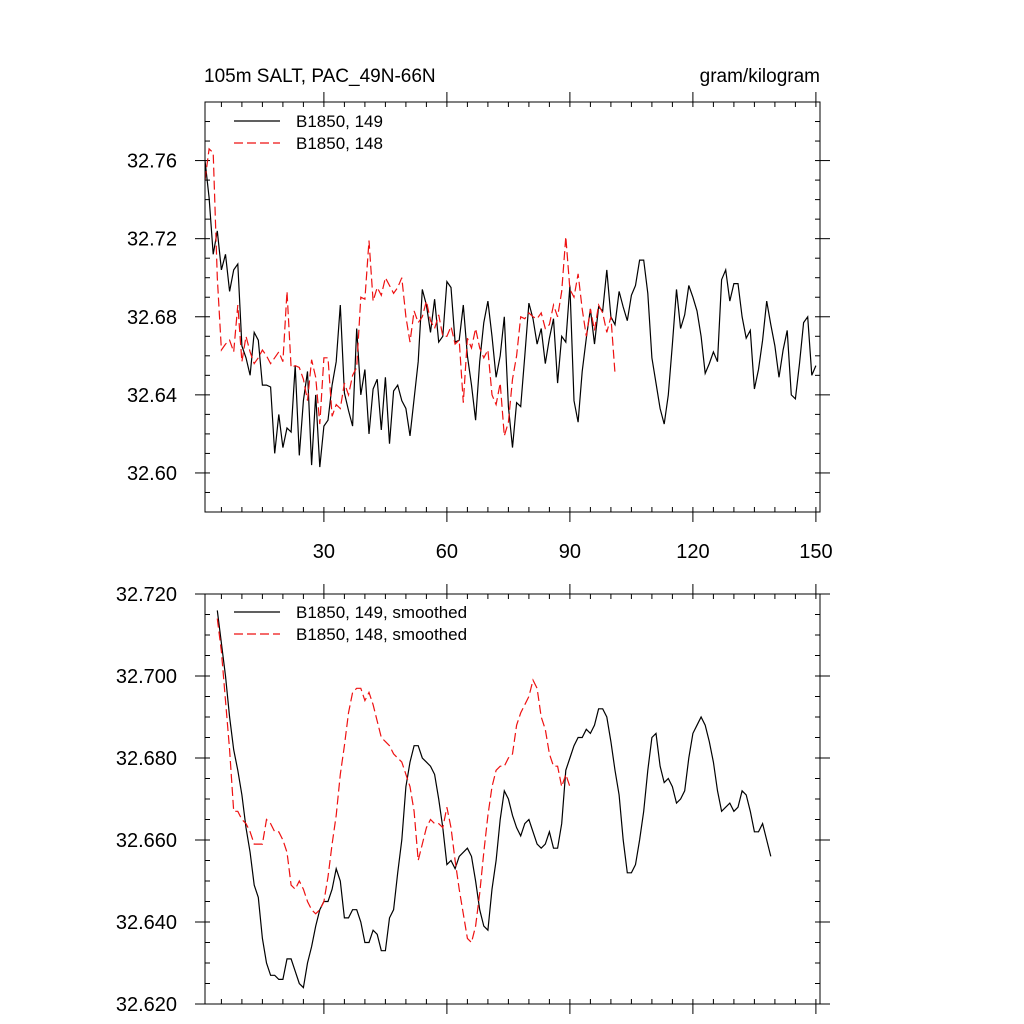 Image resolution: width=1024 pixels, height=1024 pixels. What do you see at coordinates (447, 552) in the screenshot?
I see `top-x-tick-label: 60` at bounding box center [447, 552].